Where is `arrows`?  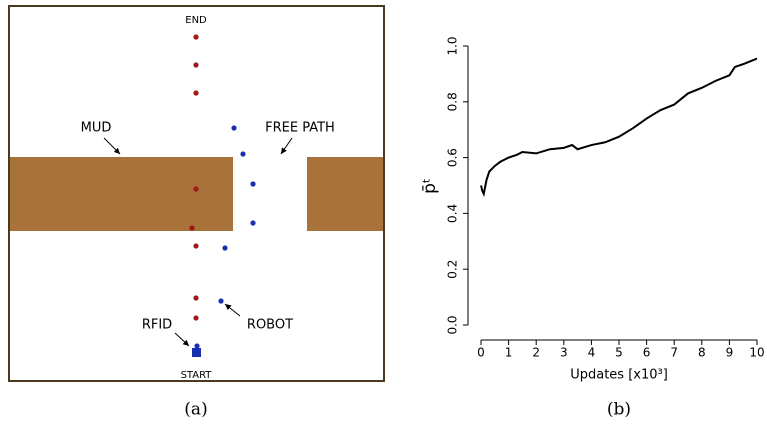 arrows is located at coordinates (198, 242).